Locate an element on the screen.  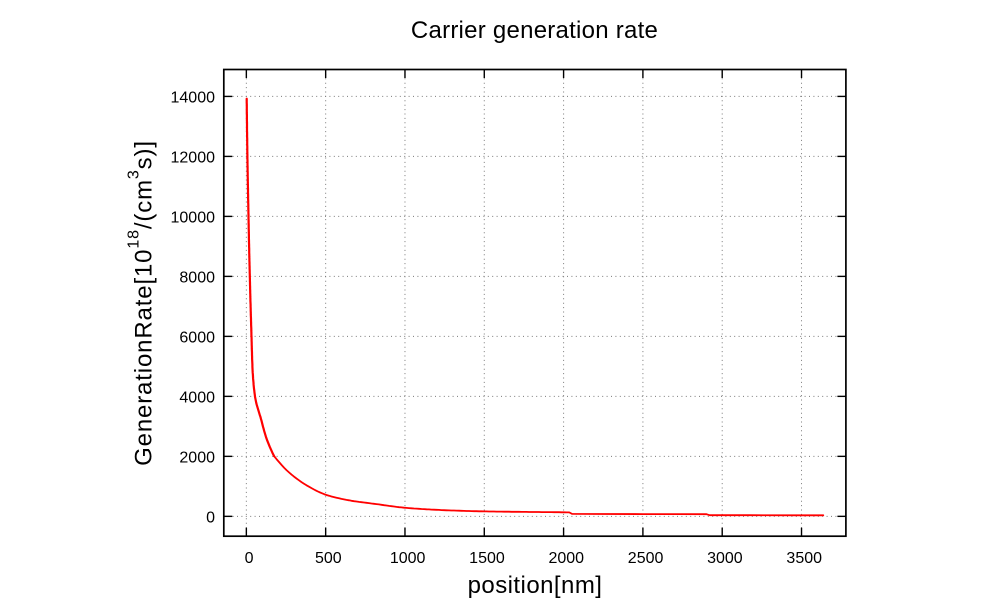
svg-text: 1000 is located at coordinates (408, 558).